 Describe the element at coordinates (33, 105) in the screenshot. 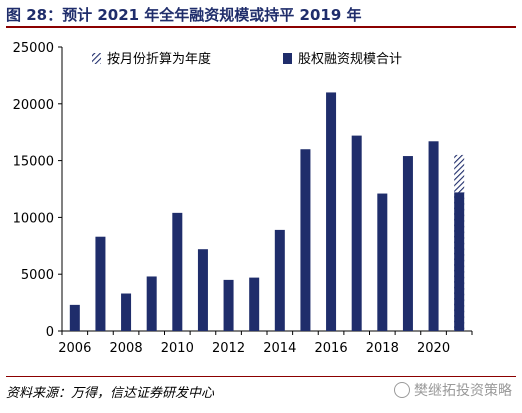

I see `y-tick-label: 20000` at that location.